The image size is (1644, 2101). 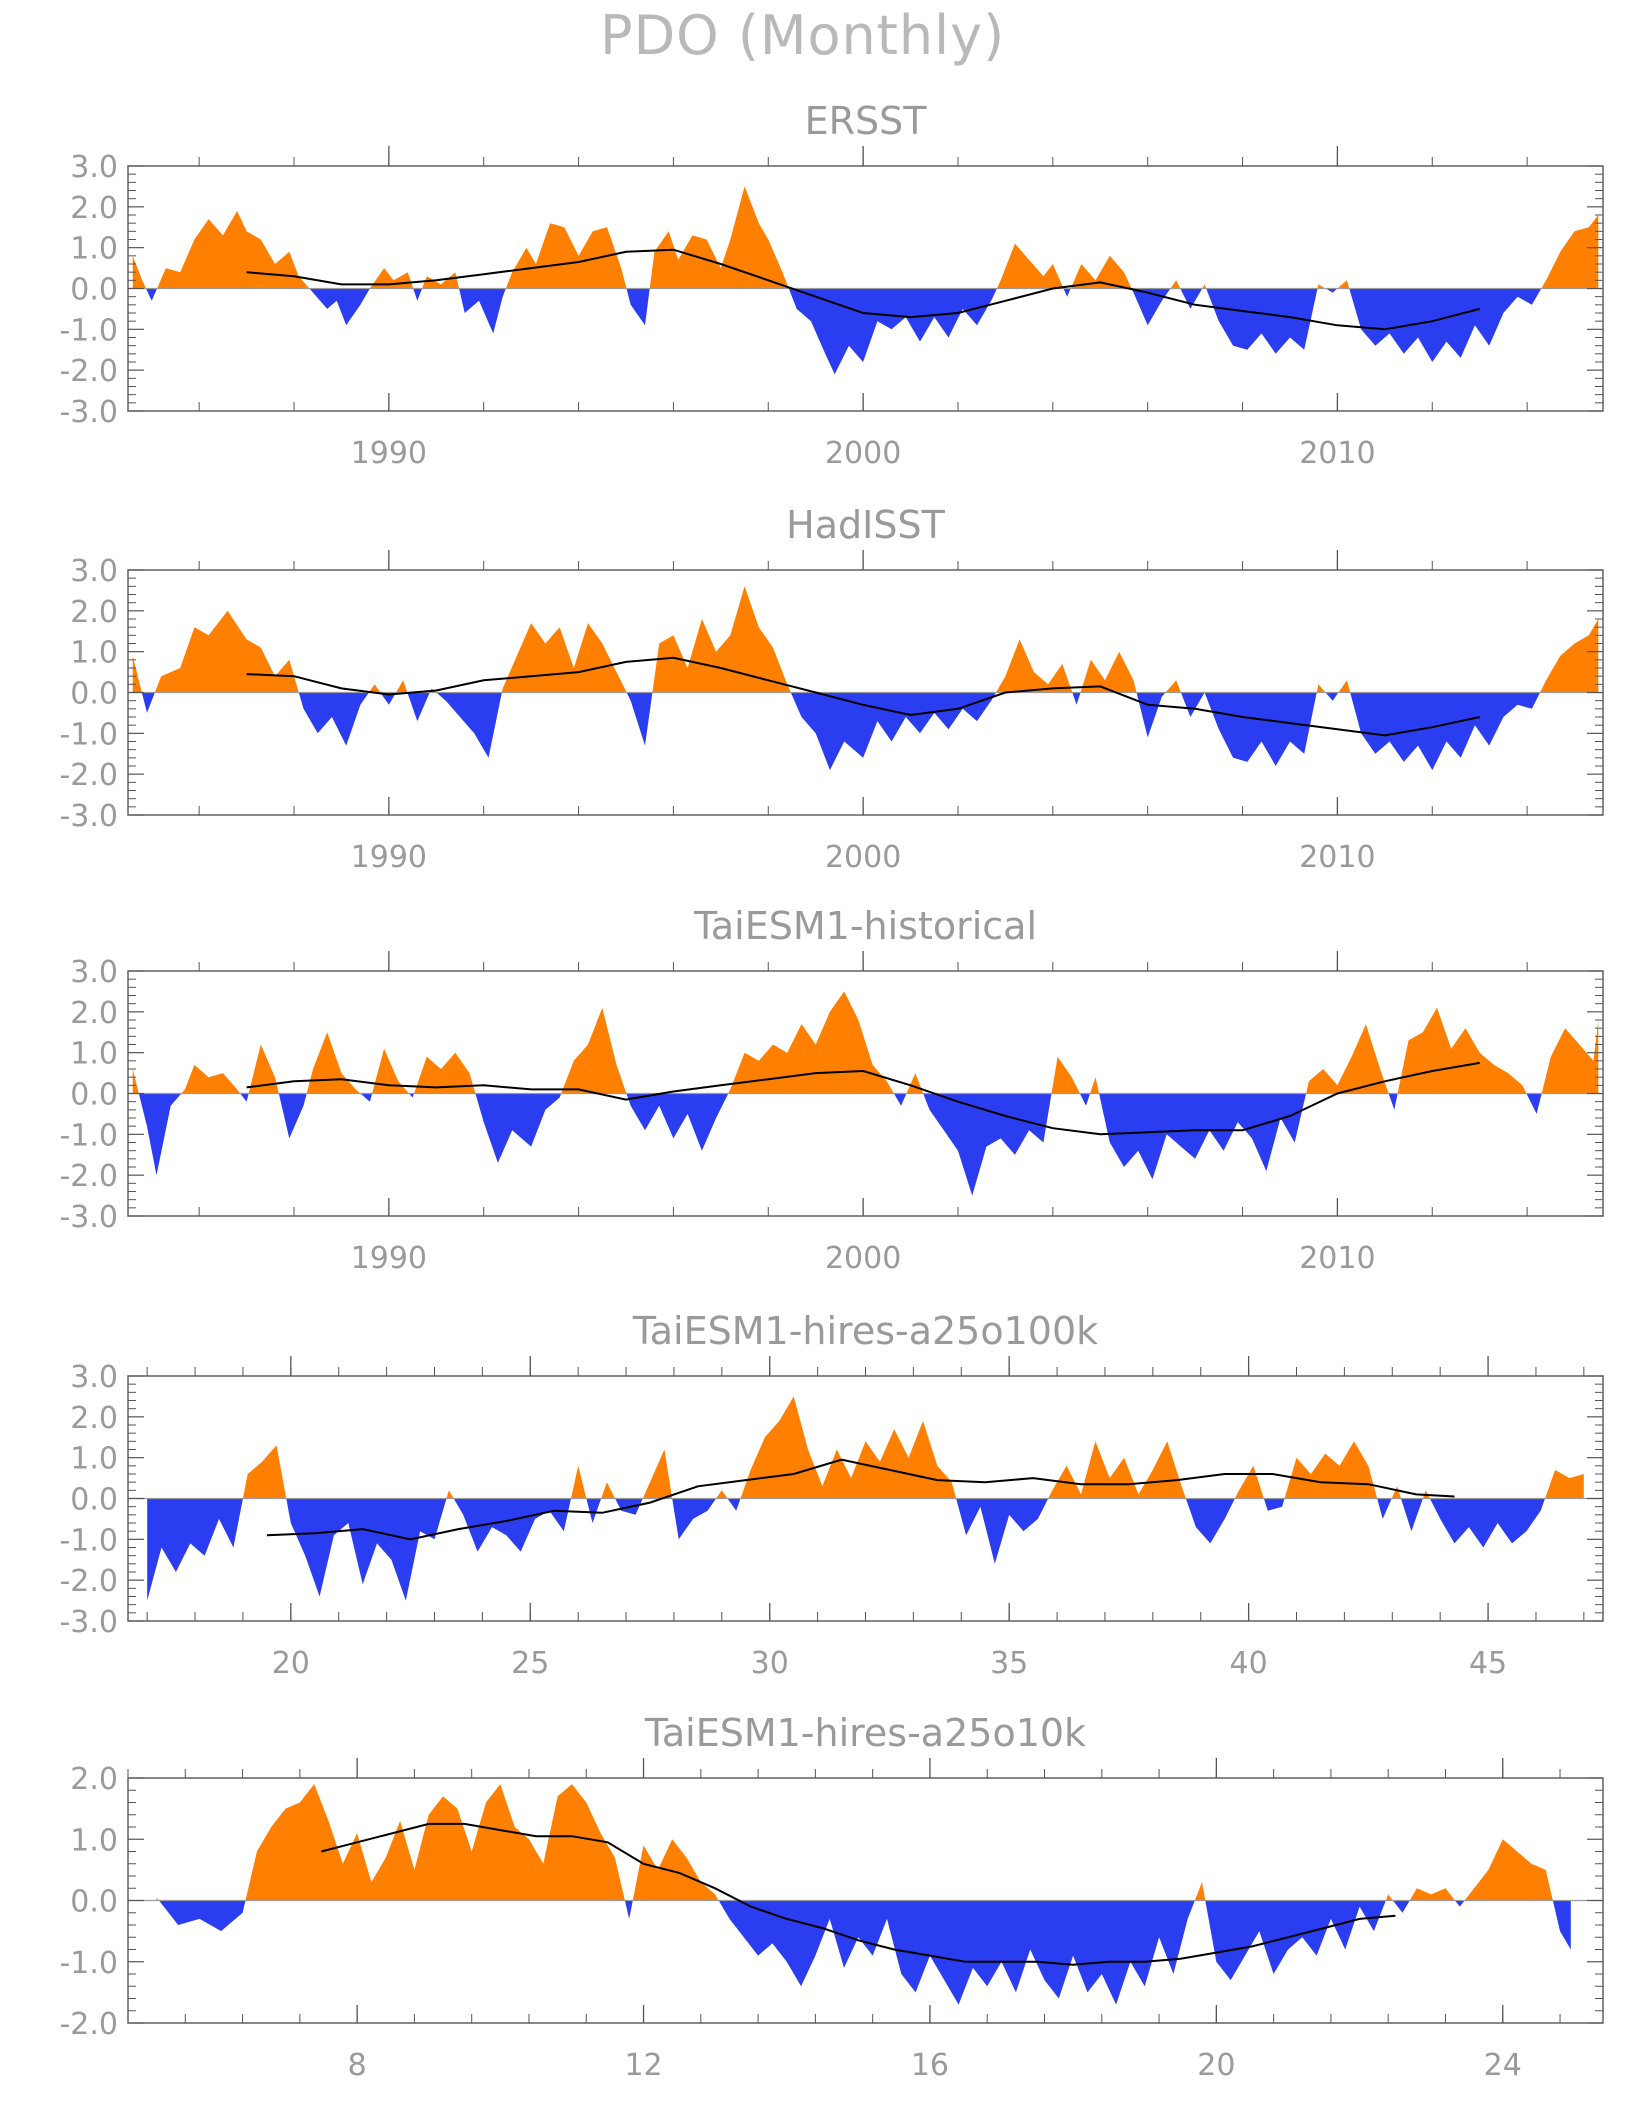 I want to click on panel-title: HadISST, so click(x=865, y=525).